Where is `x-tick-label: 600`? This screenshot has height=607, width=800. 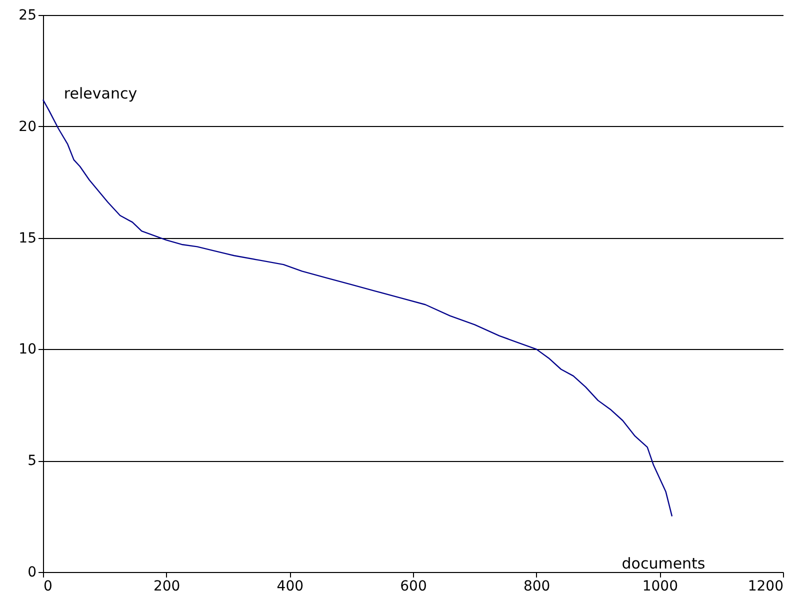
x-tick-label: 600 is located at coordinates (413, 586).